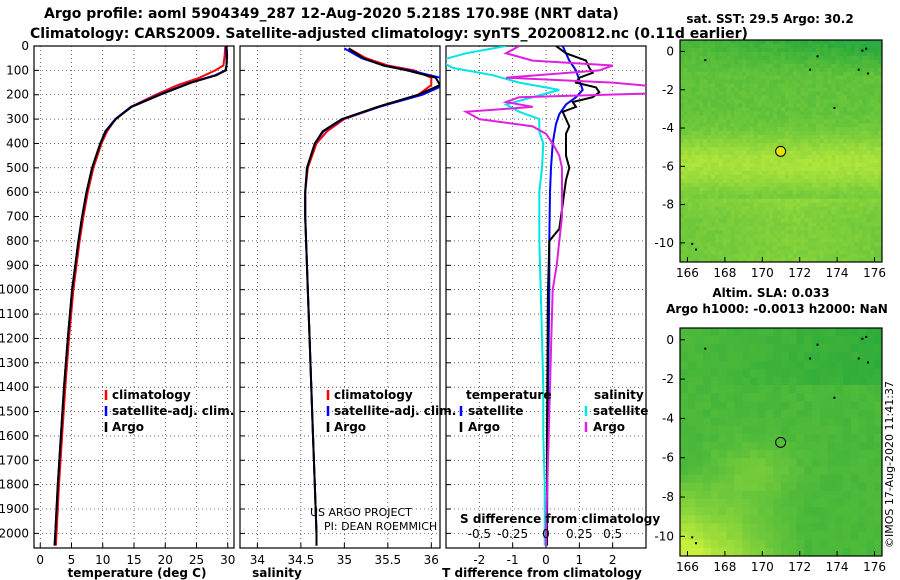 The width and height of the screenshot is (900, 580). I want to click on credit-line1: US ARGO PROJECT, so click(361, 512).